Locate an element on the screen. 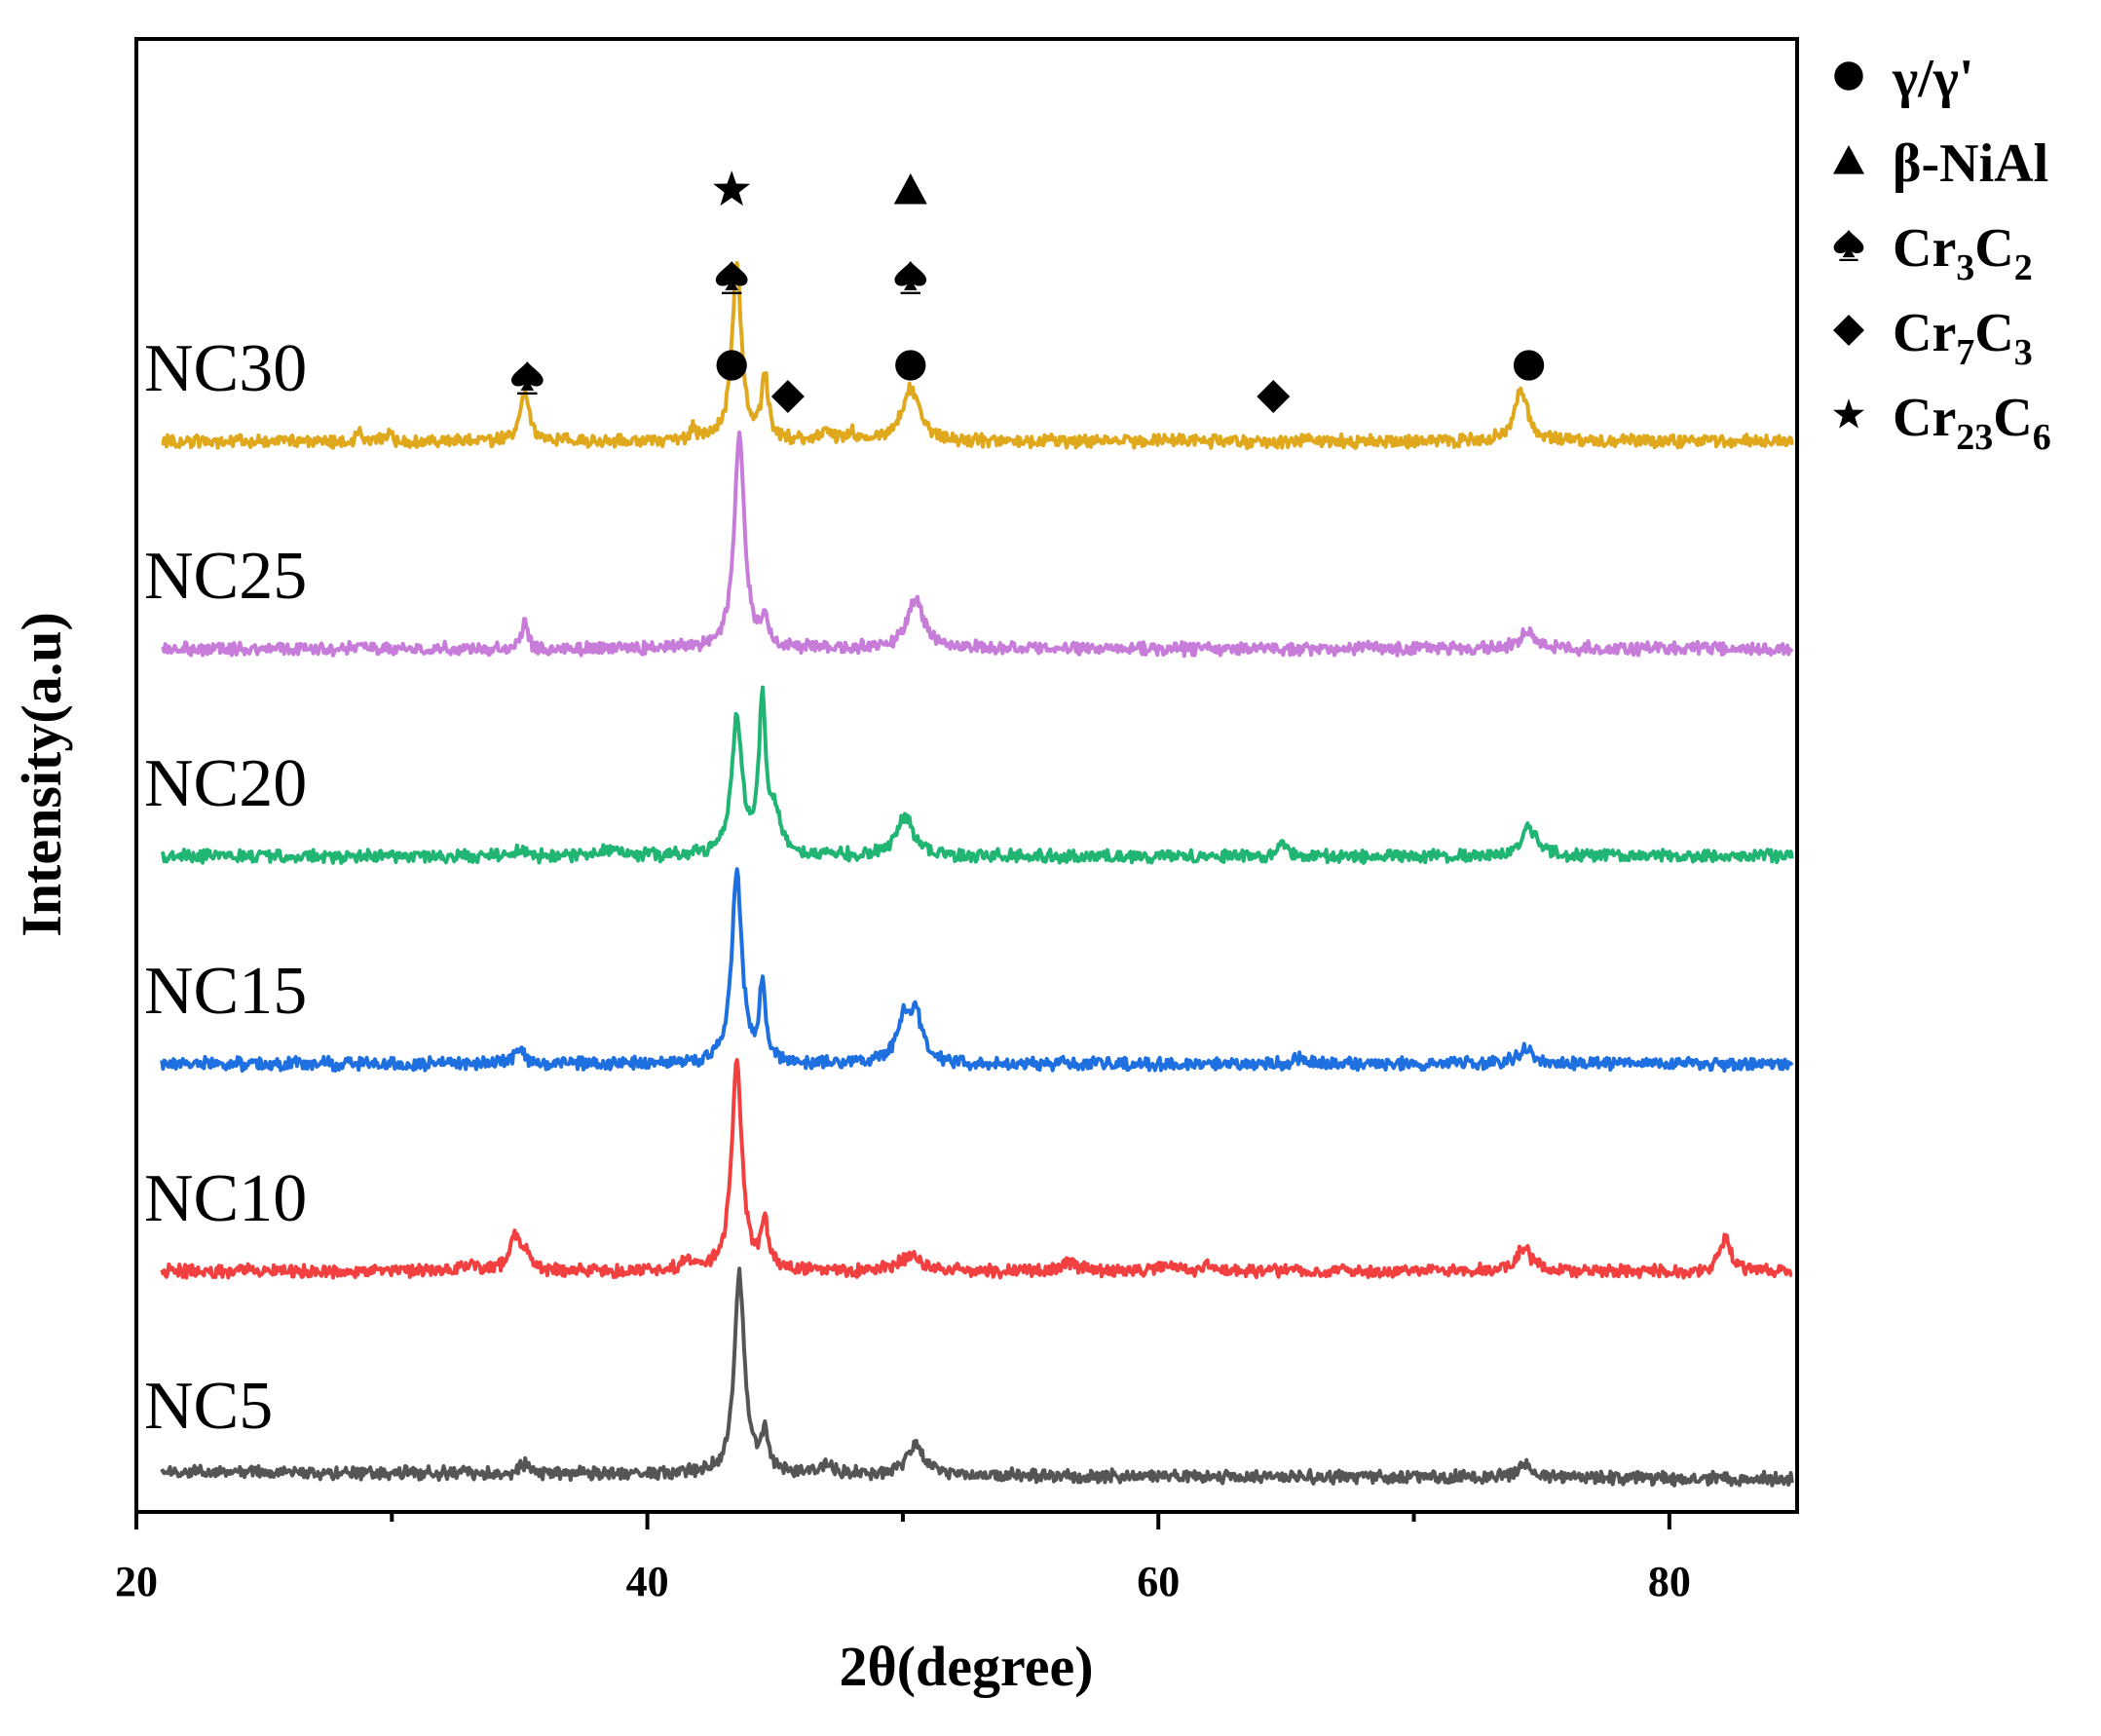 The height and width of the screenshot is (1736, 2101). legend-subscript: 2 is located at coordinates (2024, 267).